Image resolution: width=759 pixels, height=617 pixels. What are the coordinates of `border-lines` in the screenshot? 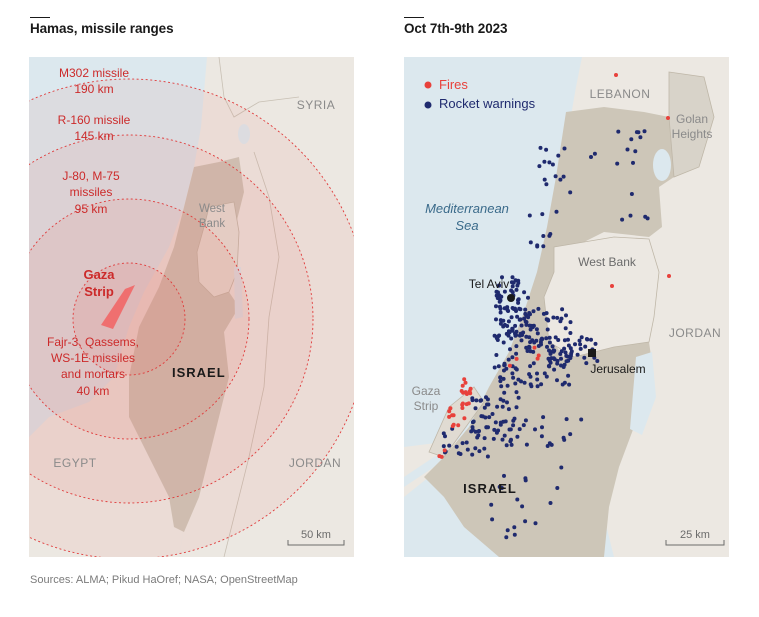 It's located at (259, 307).